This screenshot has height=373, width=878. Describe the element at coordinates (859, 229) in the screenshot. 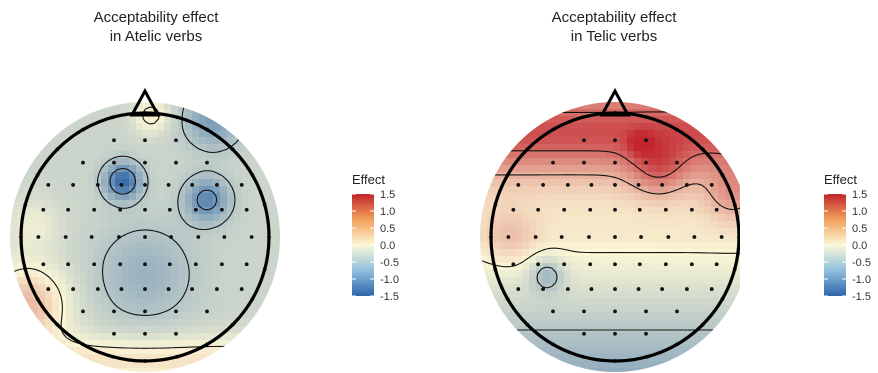

I see `colorbar-tick-label: 0.5` at that location.